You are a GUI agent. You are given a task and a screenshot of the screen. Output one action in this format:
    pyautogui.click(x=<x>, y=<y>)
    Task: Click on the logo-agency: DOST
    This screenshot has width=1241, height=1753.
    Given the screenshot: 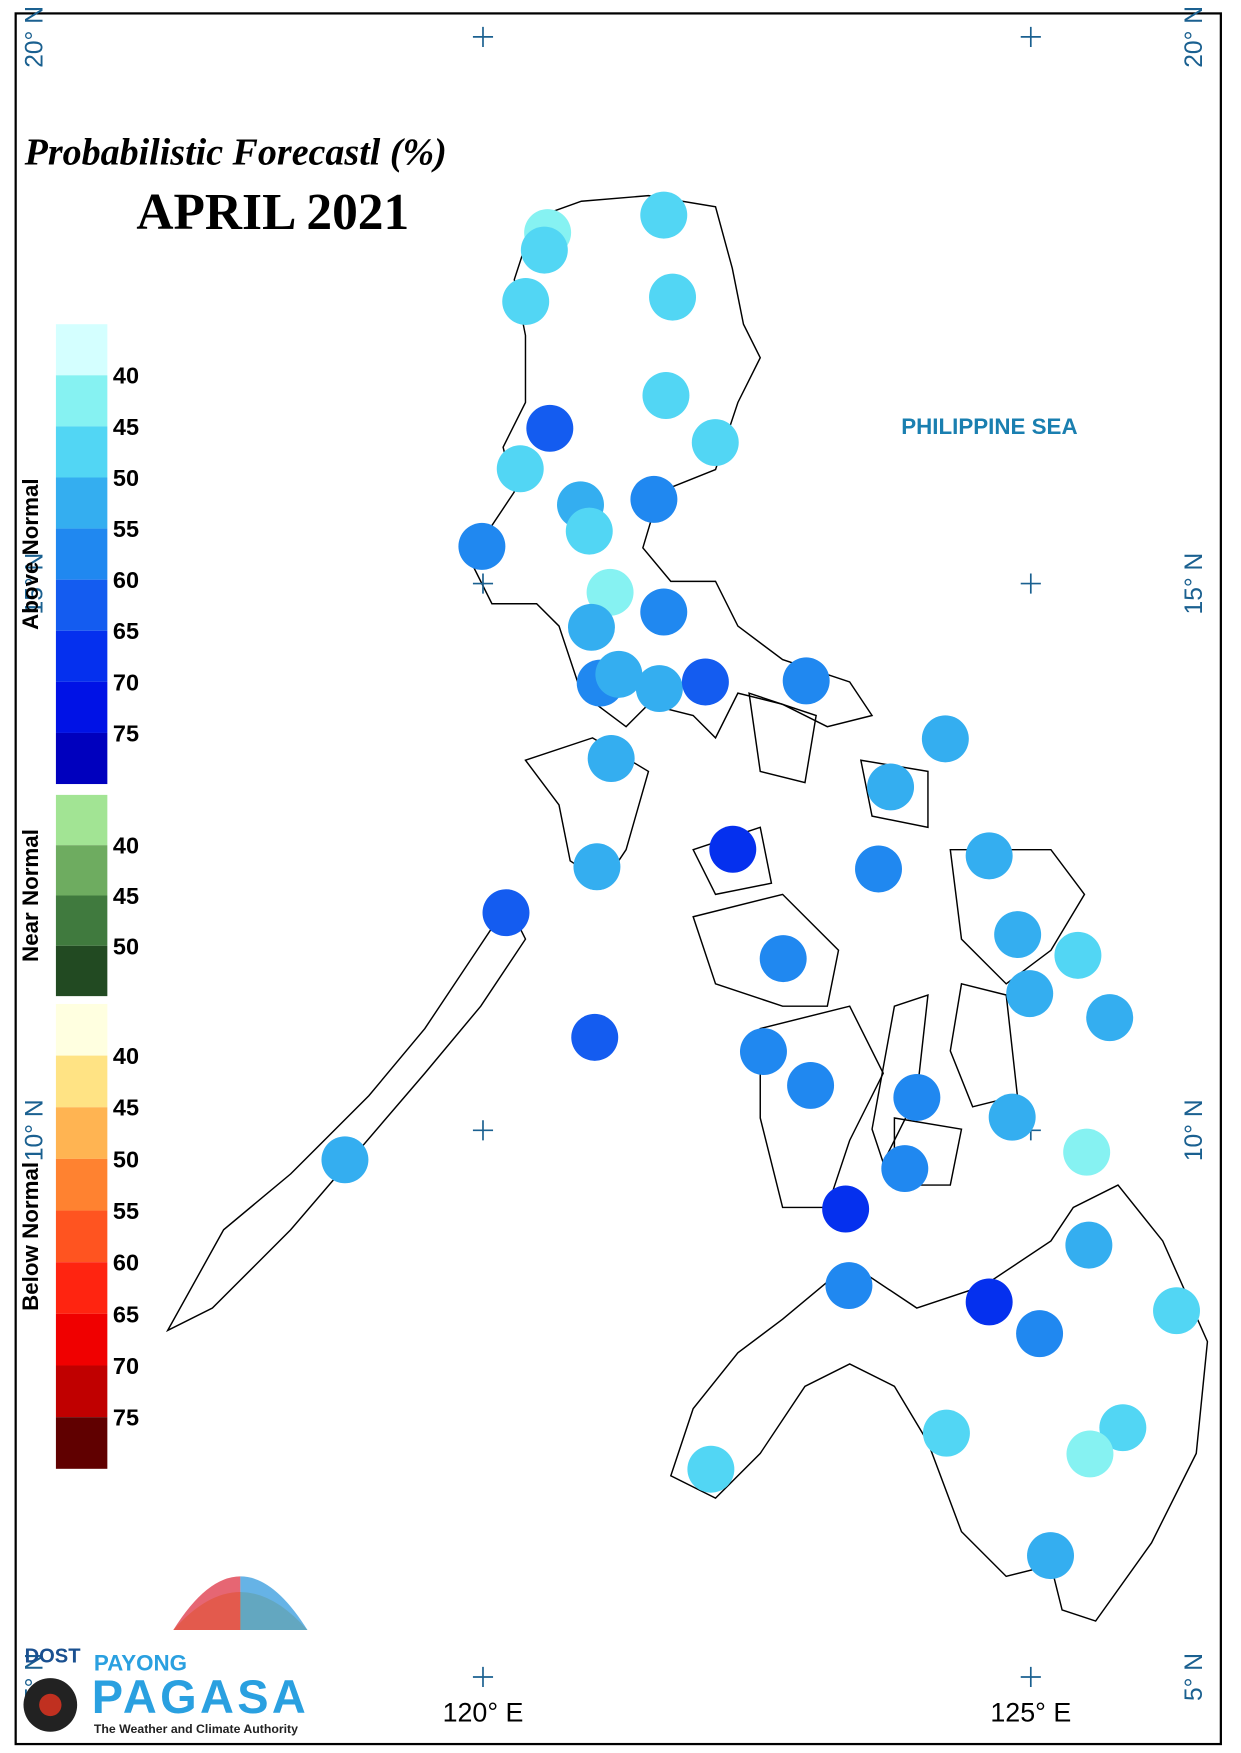 What is the action you would take?
    pyautogui.click(x=53, y=1656)
    